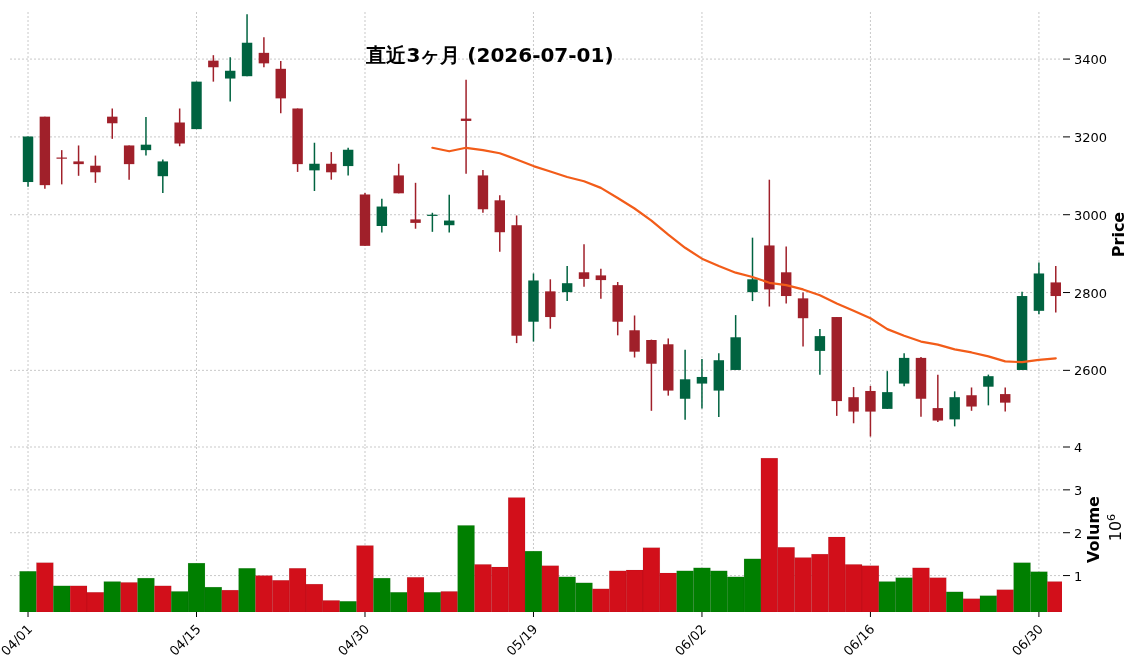 Image resolution: width=1137 pixels, height=670 pixels. I want to click on y-tick-label: 1, so click(1078, 576).